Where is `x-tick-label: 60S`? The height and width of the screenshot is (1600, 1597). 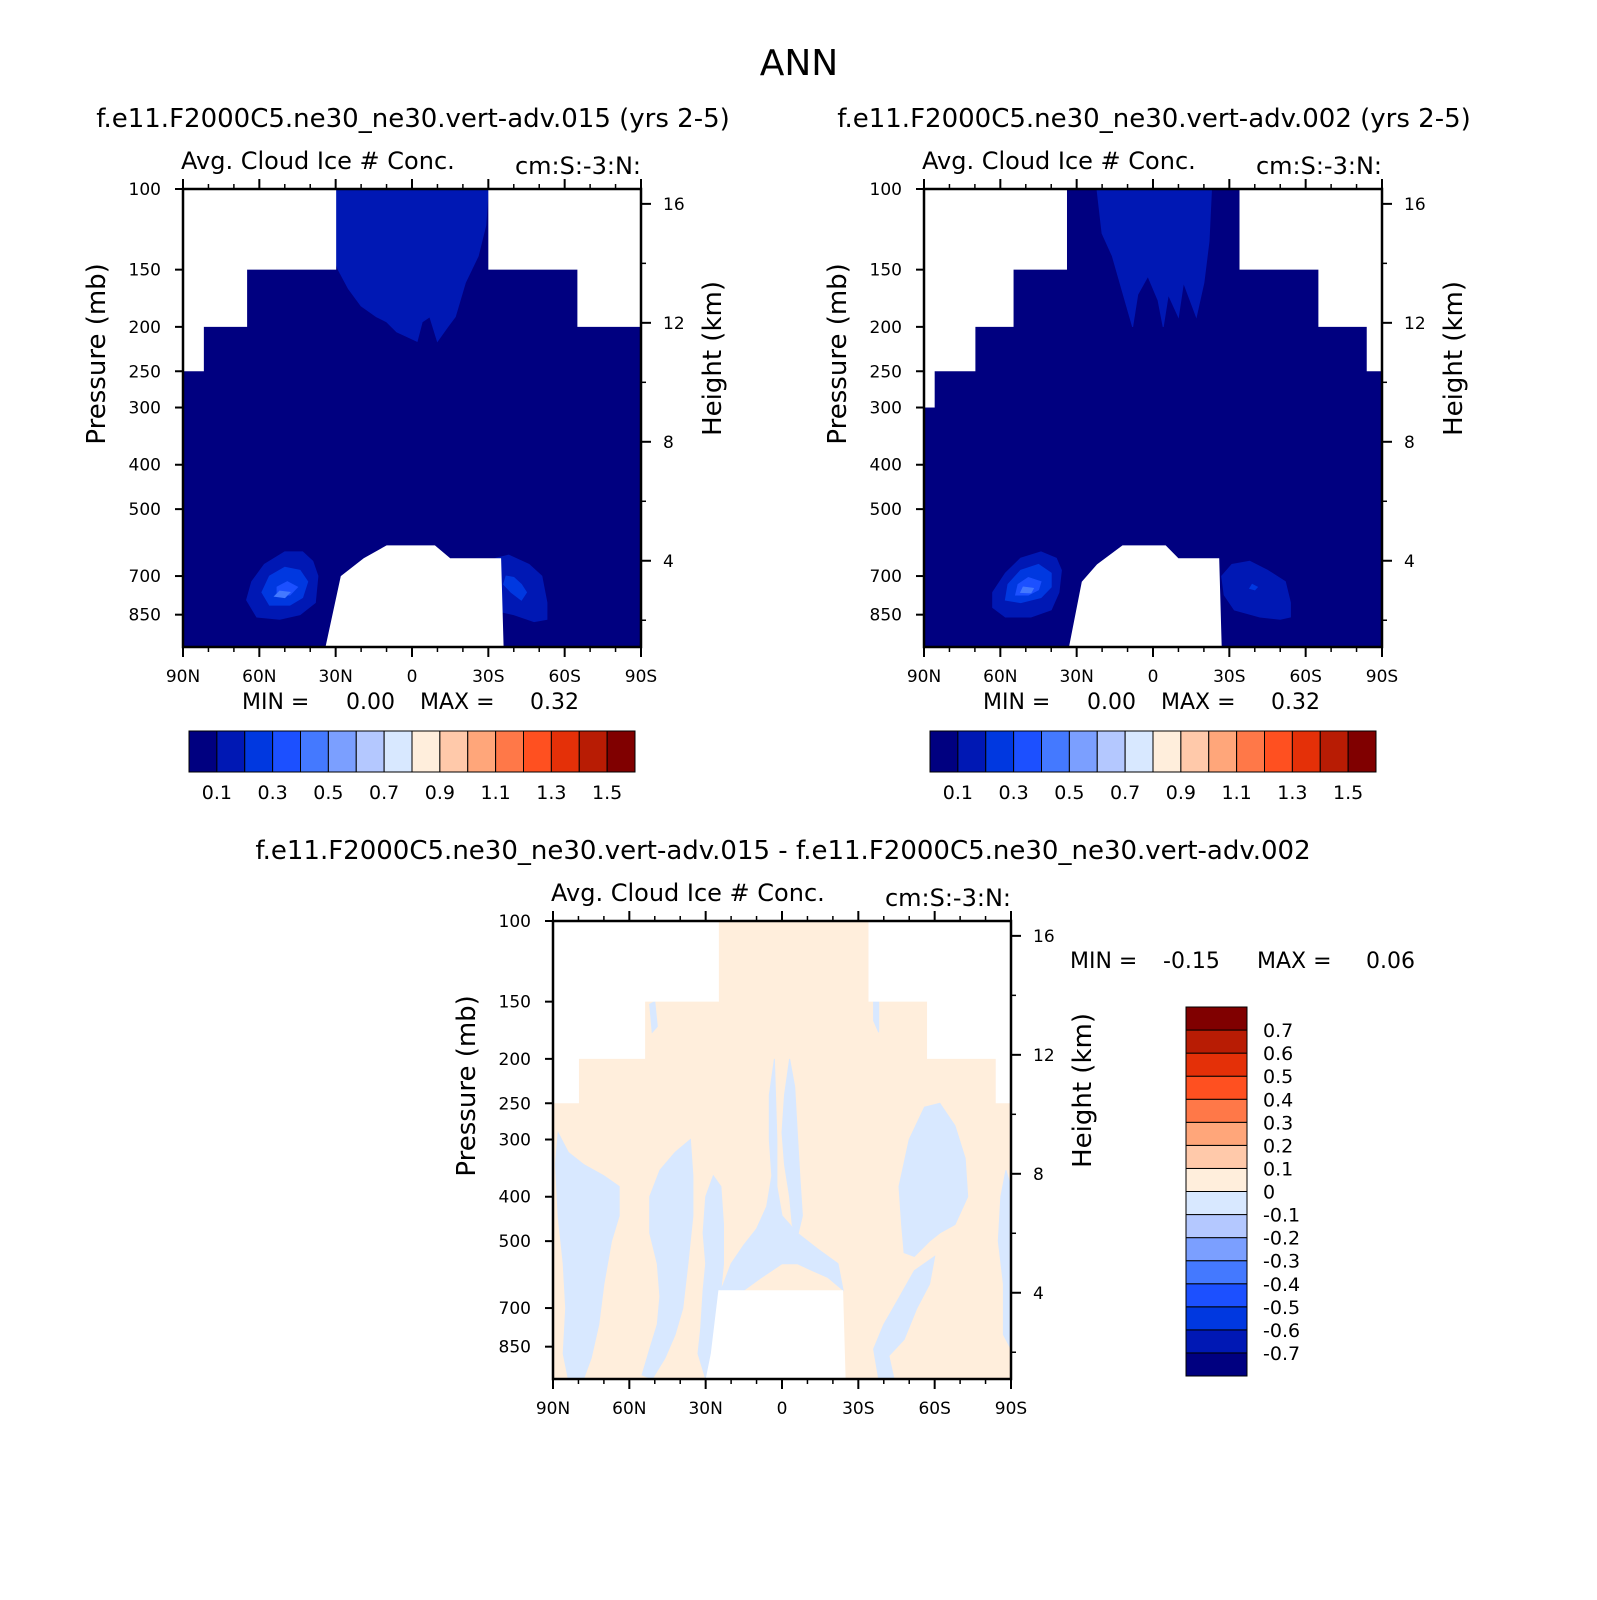 x-tick-label: 60S is located at coordinates (564, 677).